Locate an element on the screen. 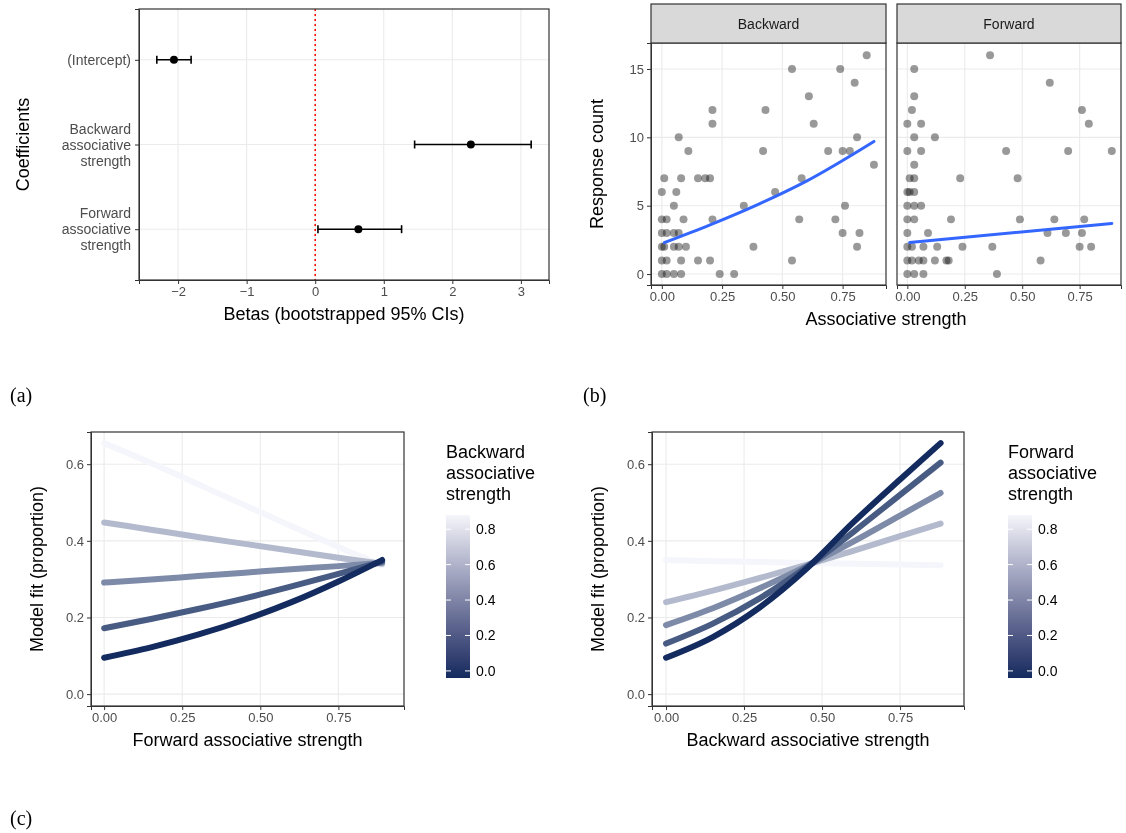 This screenshot has width=1126, height=833. color-bar-label: 0.2 is located at coordinates (486, 635).